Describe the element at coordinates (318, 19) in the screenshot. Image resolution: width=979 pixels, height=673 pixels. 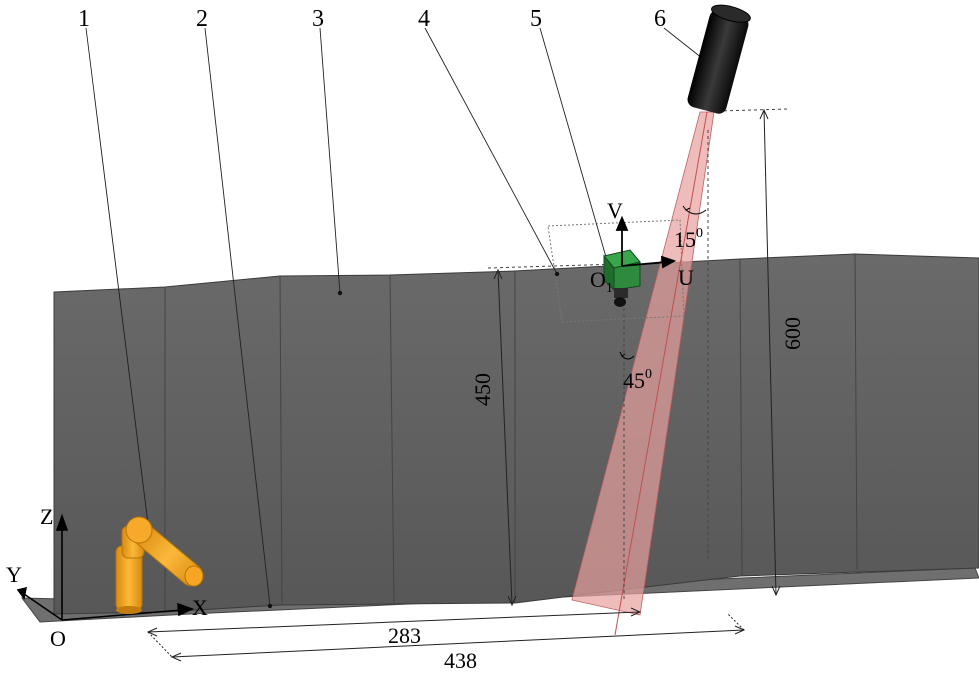
I see `callout-3: 3` at that location.